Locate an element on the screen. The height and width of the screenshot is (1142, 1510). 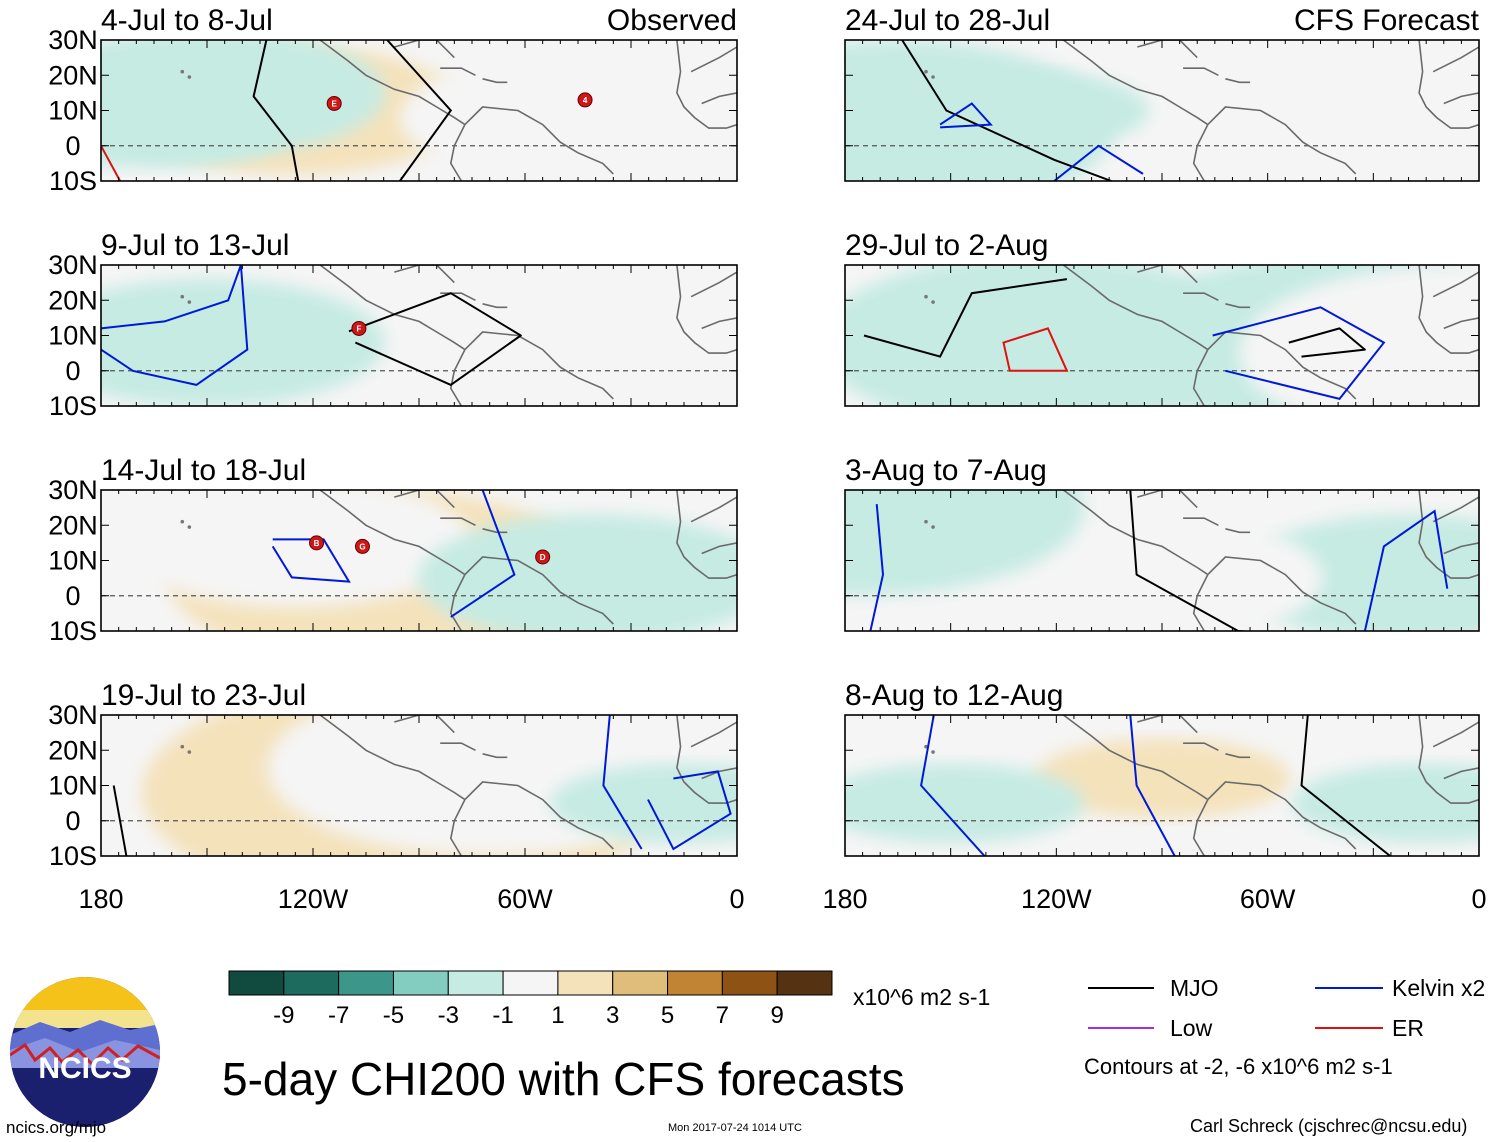
footer-date: Mon 2017-07-24 1014 UTC is located at coordinates (735, 1128).